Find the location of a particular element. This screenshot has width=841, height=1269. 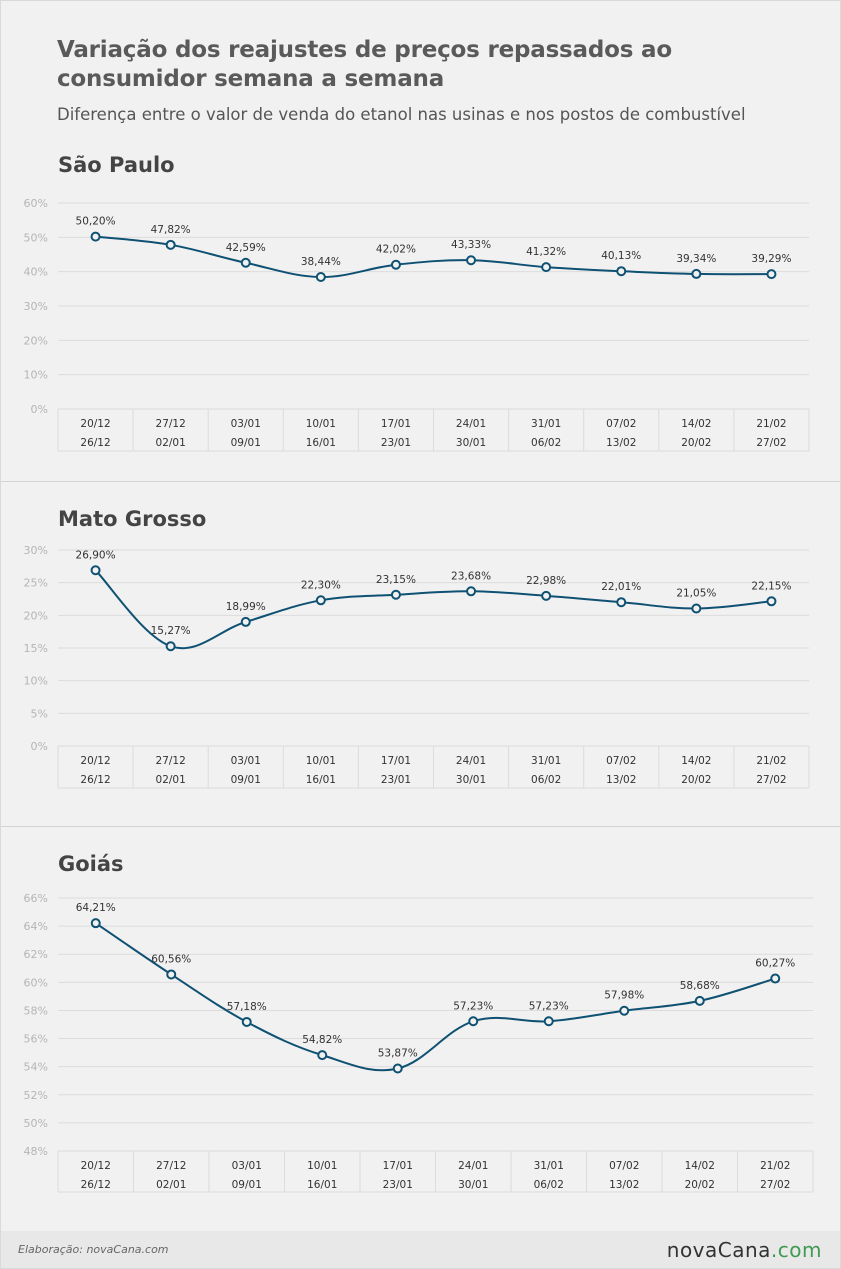

data-label: 22,30% is located at coordinates (321, 585).